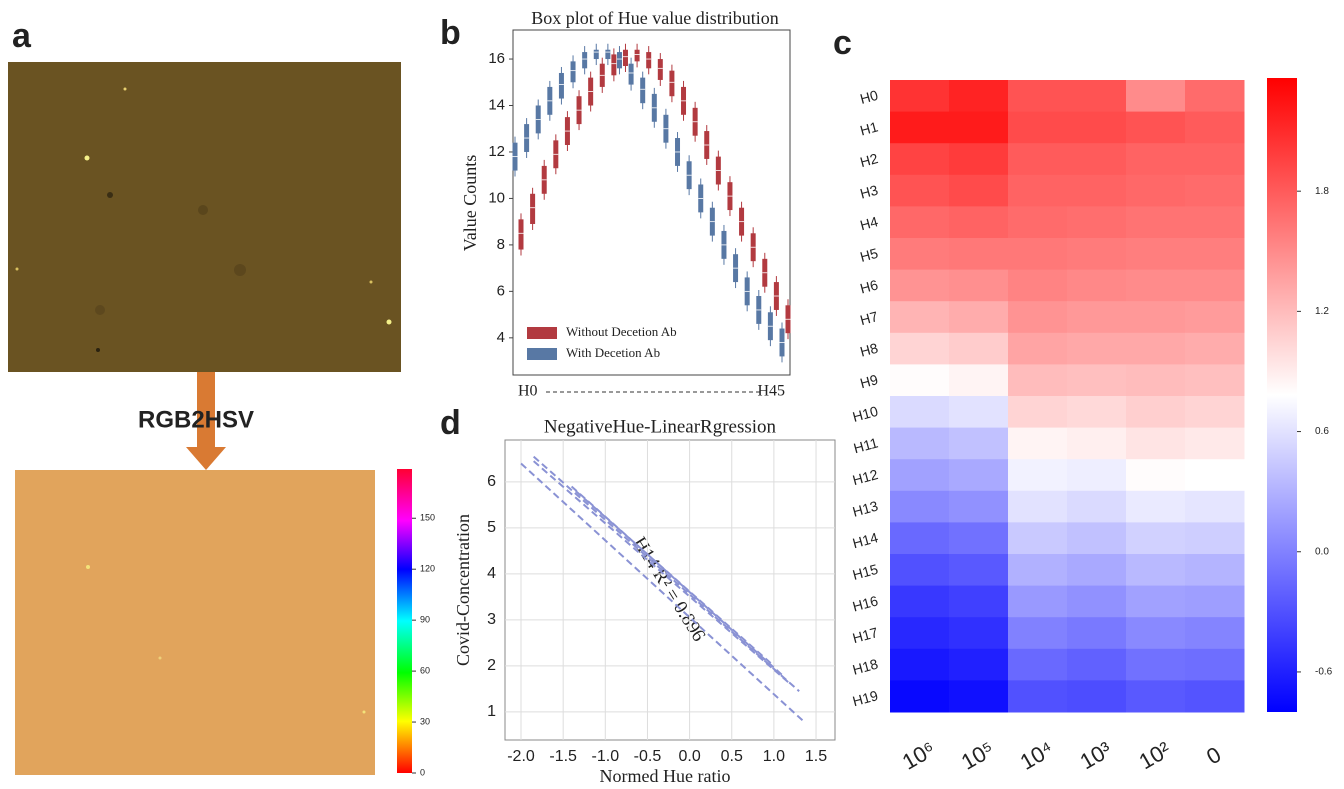  I want to click on annotation: H14 R² = 0.896, so click(669, 589).